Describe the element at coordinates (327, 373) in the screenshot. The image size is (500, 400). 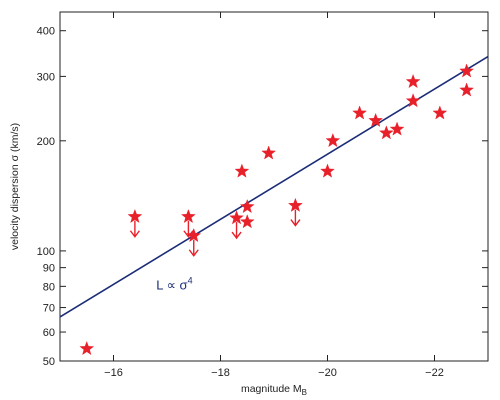
I see `x-tick-label: −20` at that location.